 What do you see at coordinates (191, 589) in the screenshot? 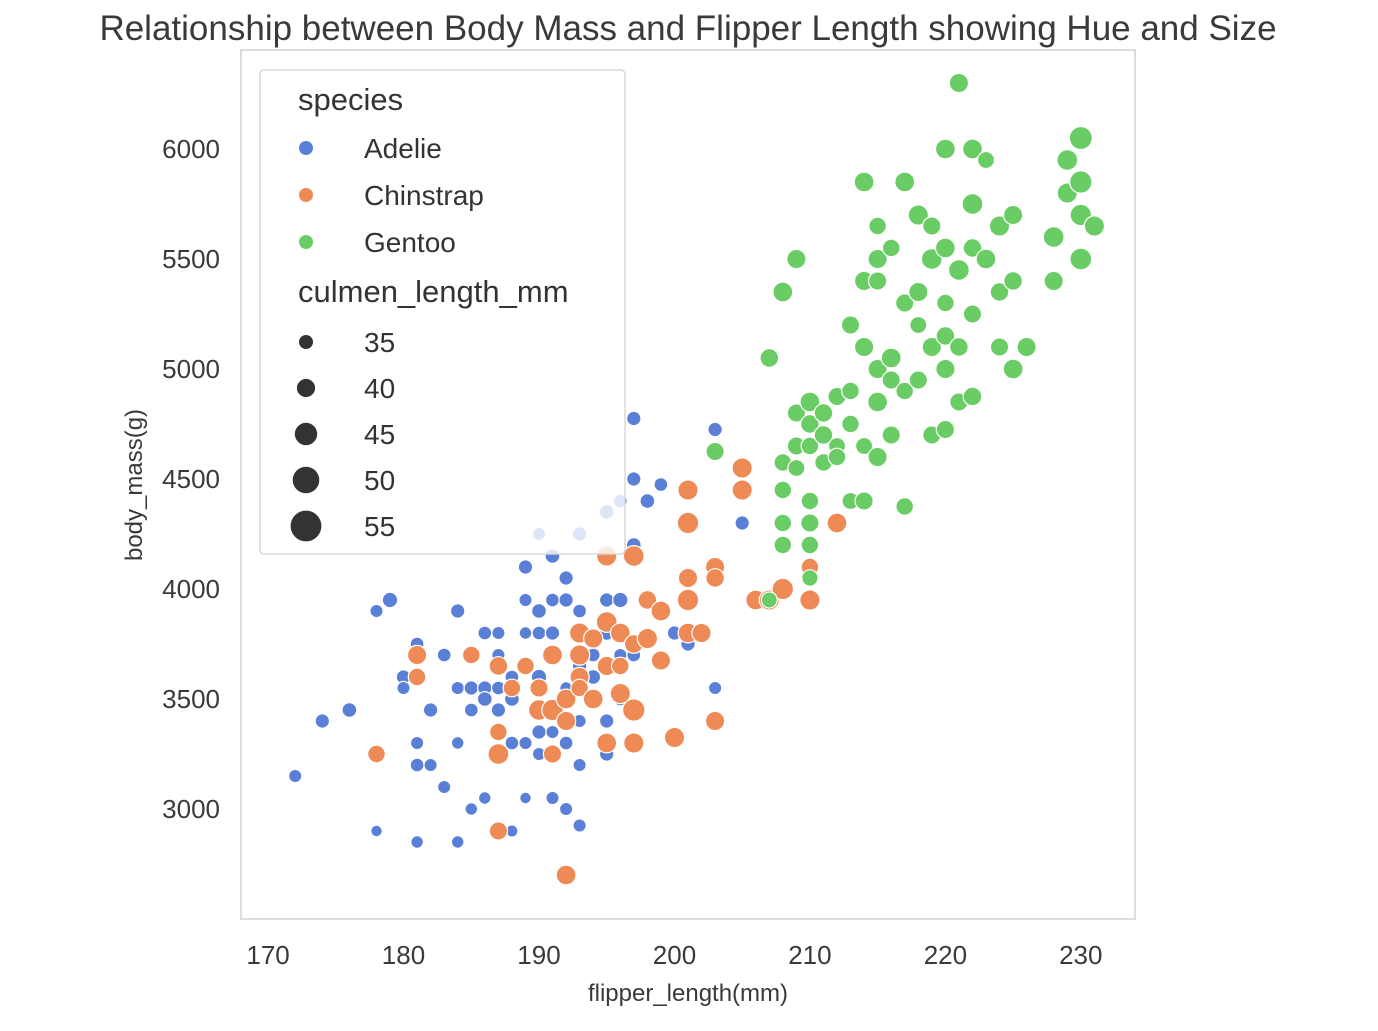
I see `y-tick-label: 4000` at bounding box center [191, 589].